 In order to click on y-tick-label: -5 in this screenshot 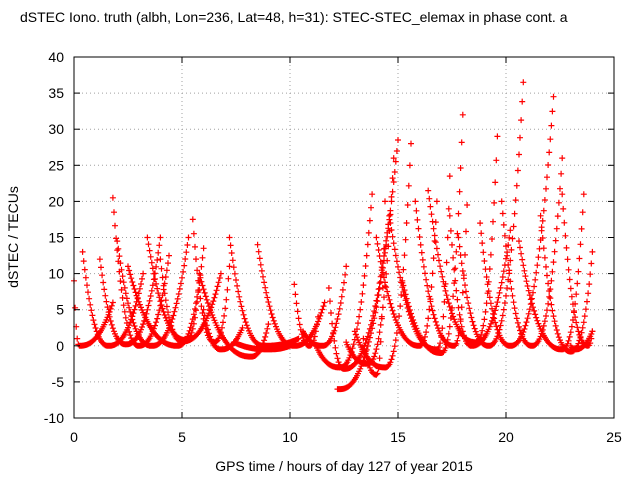, I will do `click(58, 382)`.